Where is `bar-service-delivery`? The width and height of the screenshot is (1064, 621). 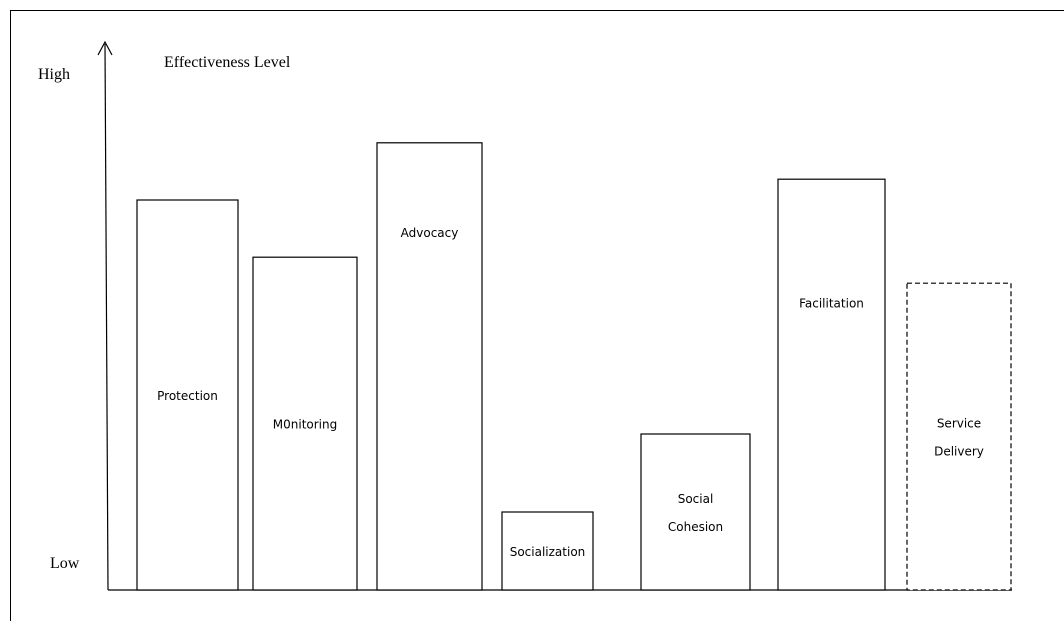 bar-service-delivery is located at coordinates (959, 436).